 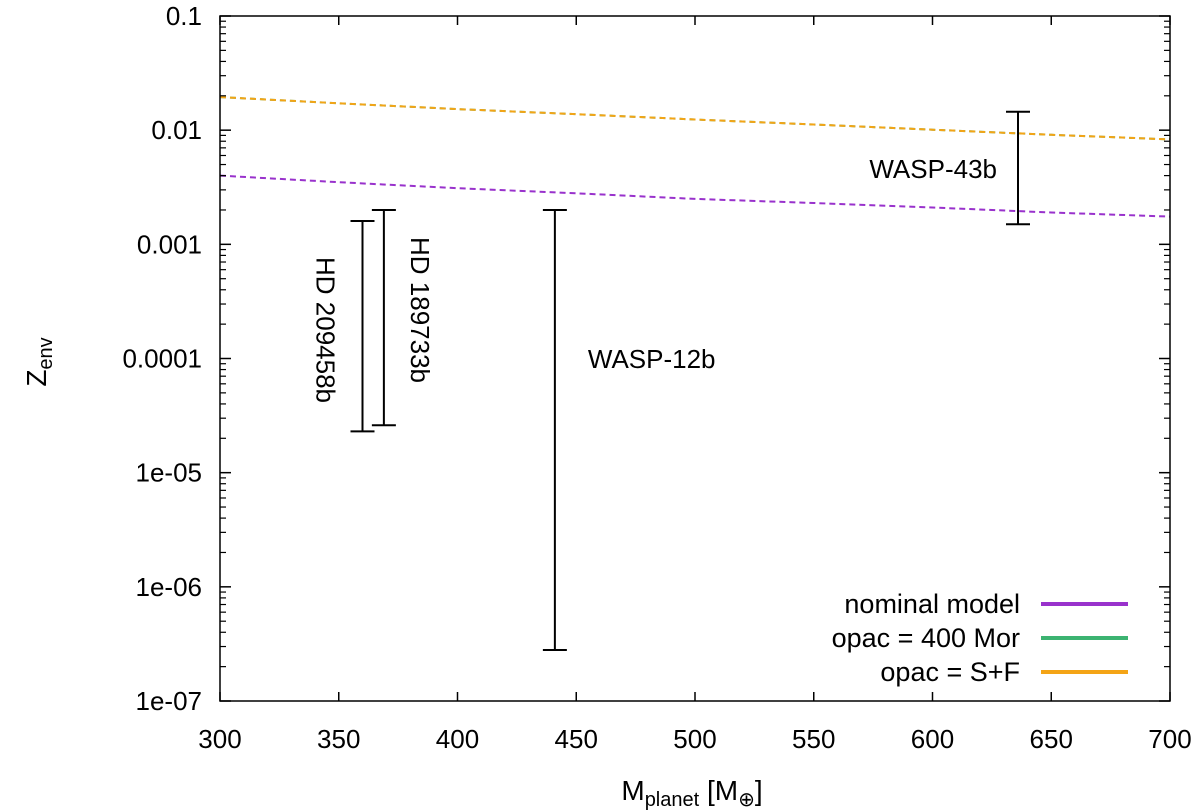 I want to click on legend-label-opac-s-f: opac = S+F, so click(x=950, y=672).